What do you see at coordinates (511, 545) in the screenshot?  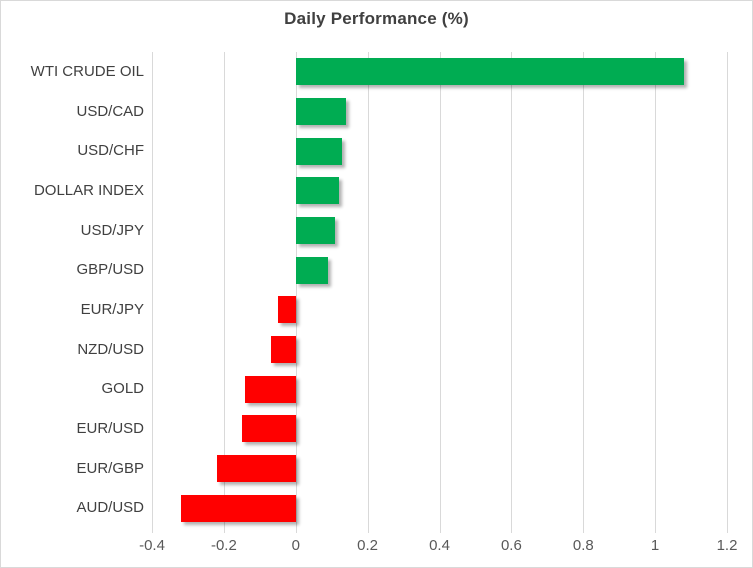 I see `x-tick-label: 0.6` at bounding box center [511, 545].